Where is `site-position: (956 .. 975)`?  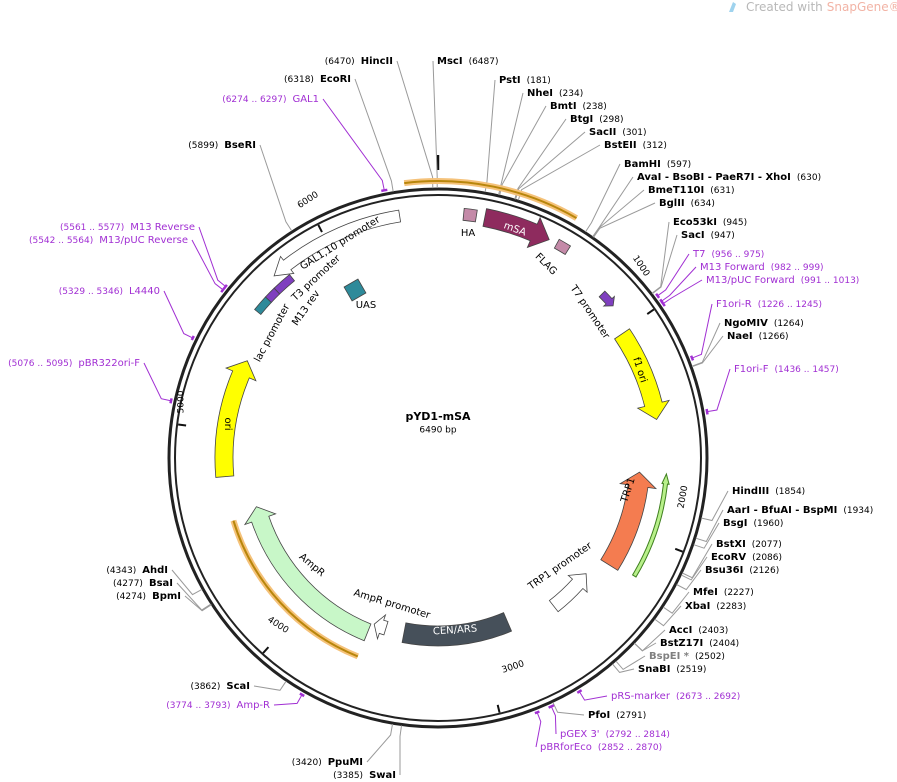
site-position: (956 .. 975) is located at coordinates (737, 255).